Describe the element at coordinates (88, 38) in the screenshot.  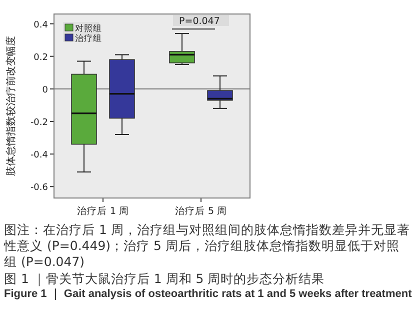
I see `legend-label: 治疗组` at that location.